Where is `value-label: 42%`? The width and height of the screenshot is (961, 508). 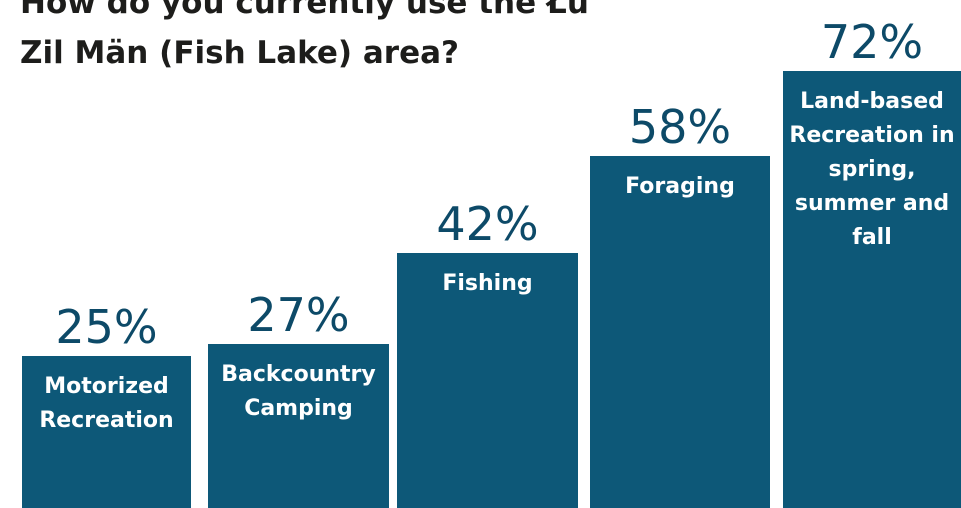
value-label: 42% is located at coordinates (487, 224).